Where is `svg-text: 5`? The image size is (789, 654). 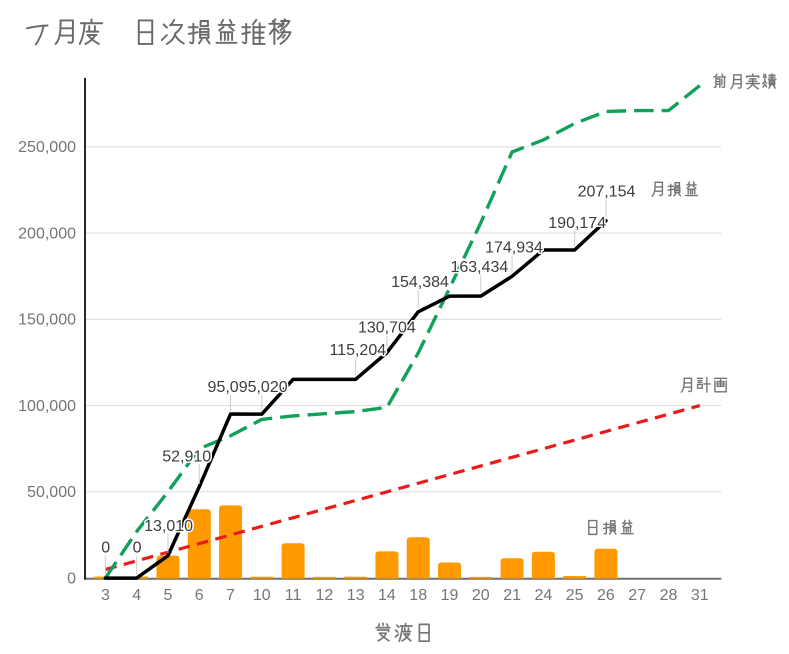 svg-text: 5 is located at coordinates (168, 595).